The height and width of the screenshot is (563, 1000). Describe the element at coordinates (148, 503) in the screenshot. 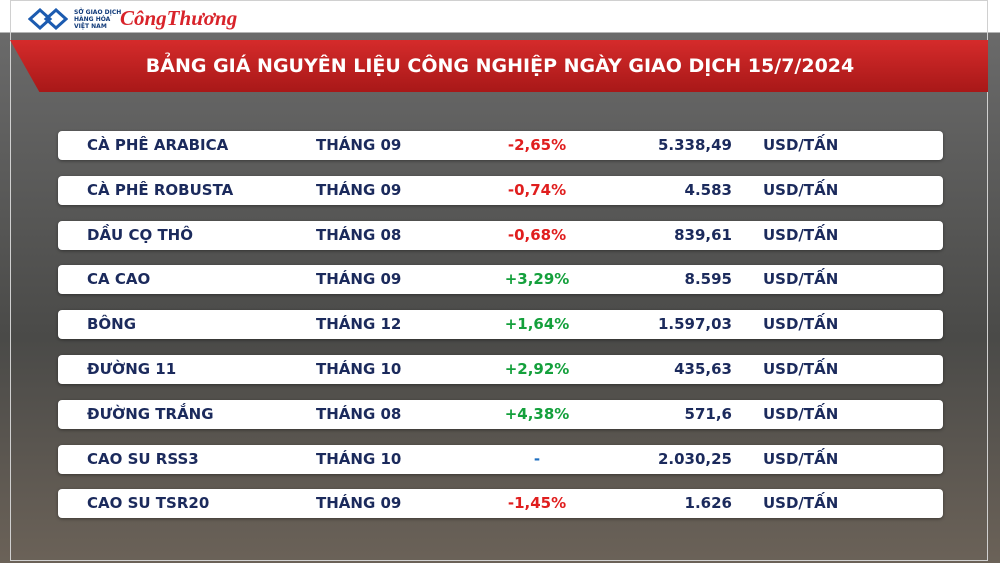

I see `commodity: CAO SU TSR20` at that location.